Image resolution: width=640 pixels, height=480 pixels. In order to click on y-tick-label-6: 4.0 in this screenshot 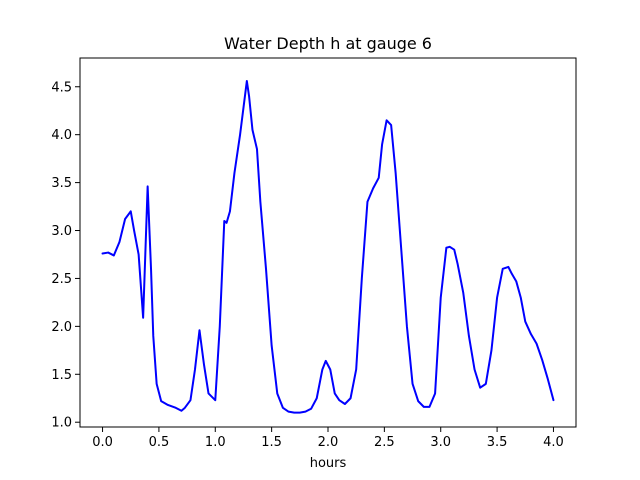, I will do `click(61, 135)`.